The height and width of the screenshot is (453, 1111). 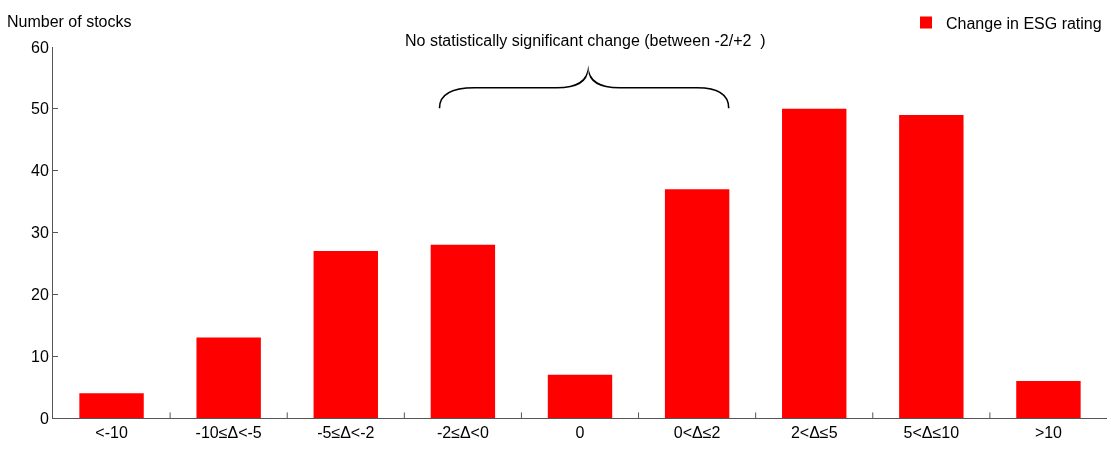 I want to click on y-tick-label: 10, so click(x=40, y=356).